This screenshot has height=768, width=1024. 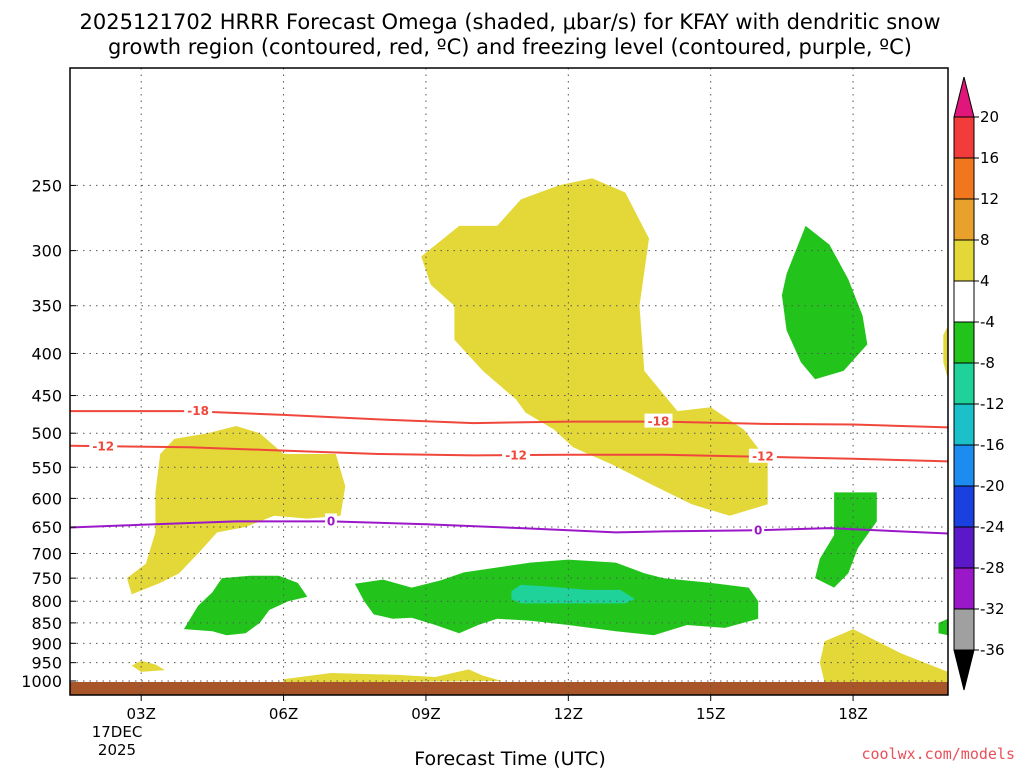 I want to click on colorbar-label: -4, so click(x=987, y=322).